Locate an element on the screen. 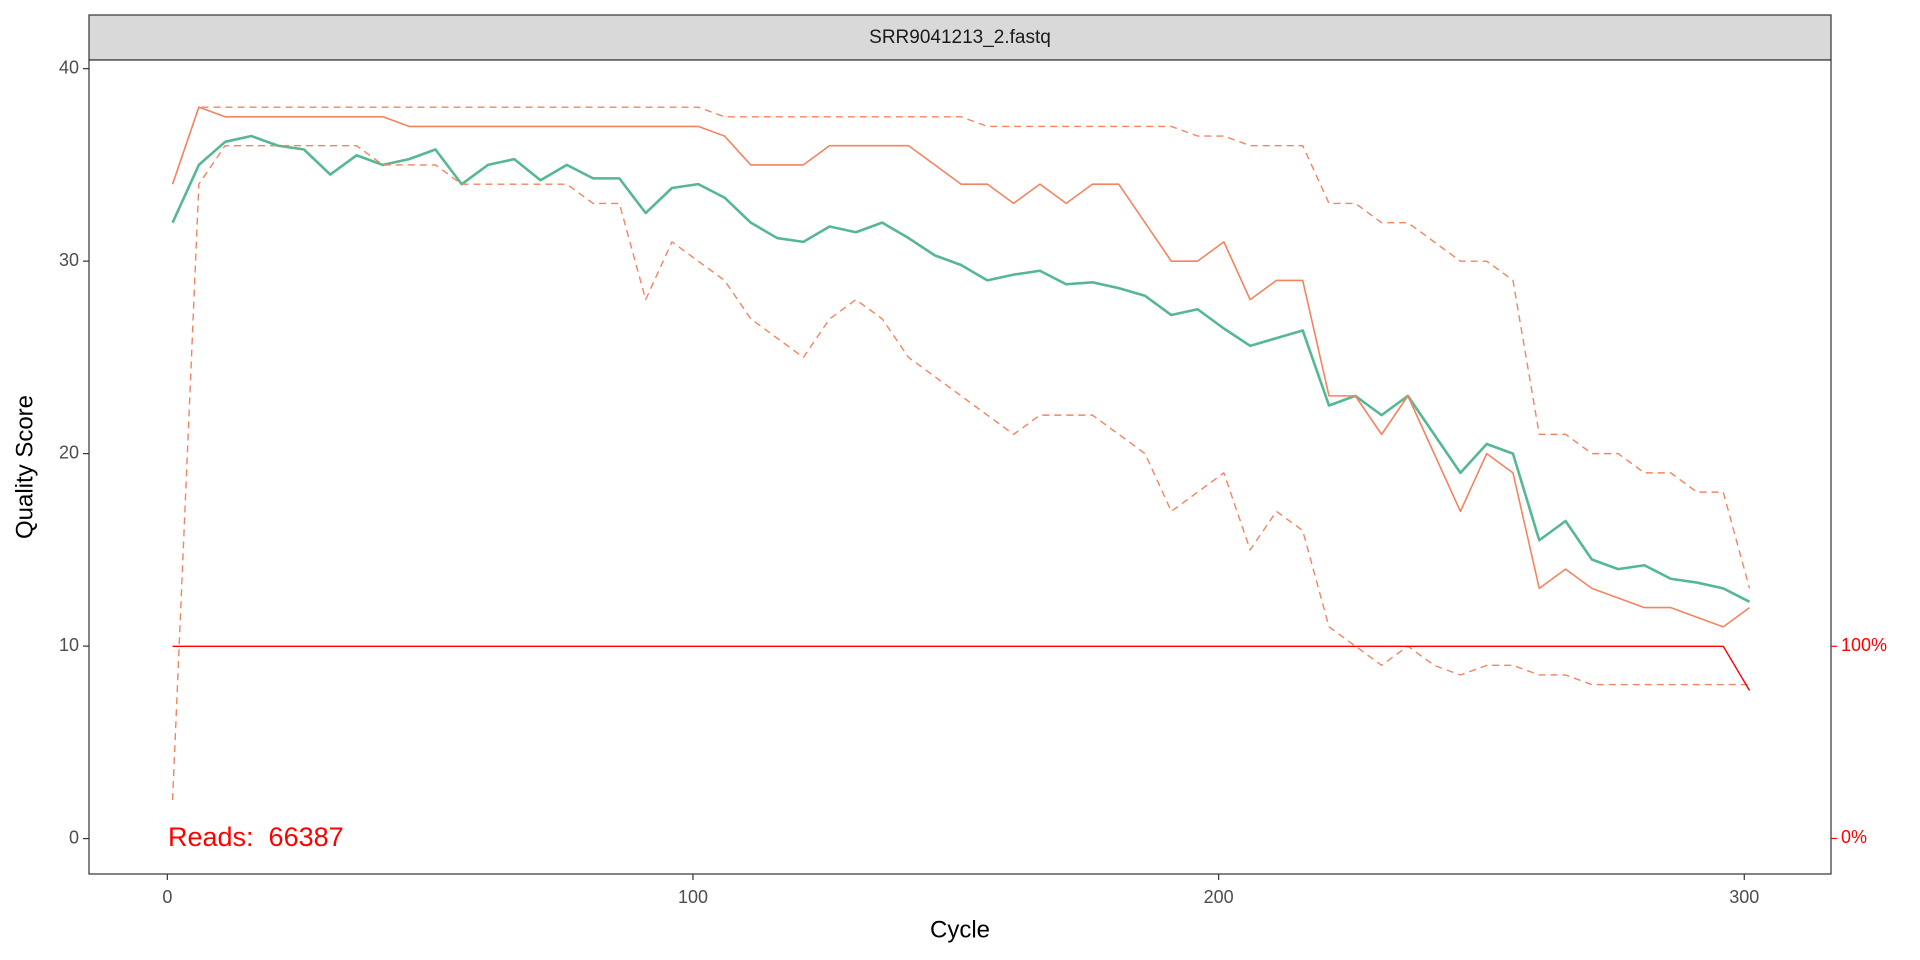 This screenshot has width=1920, height=960. x-tick-label: 100 is located at coordinates (693, 897).